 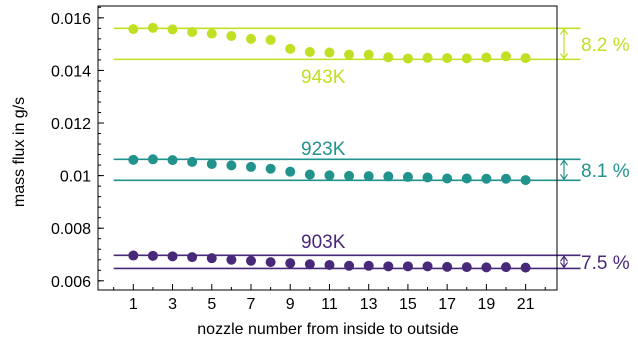 I want to click on x-tick-label-5: 5, so click(x=211, y=304).